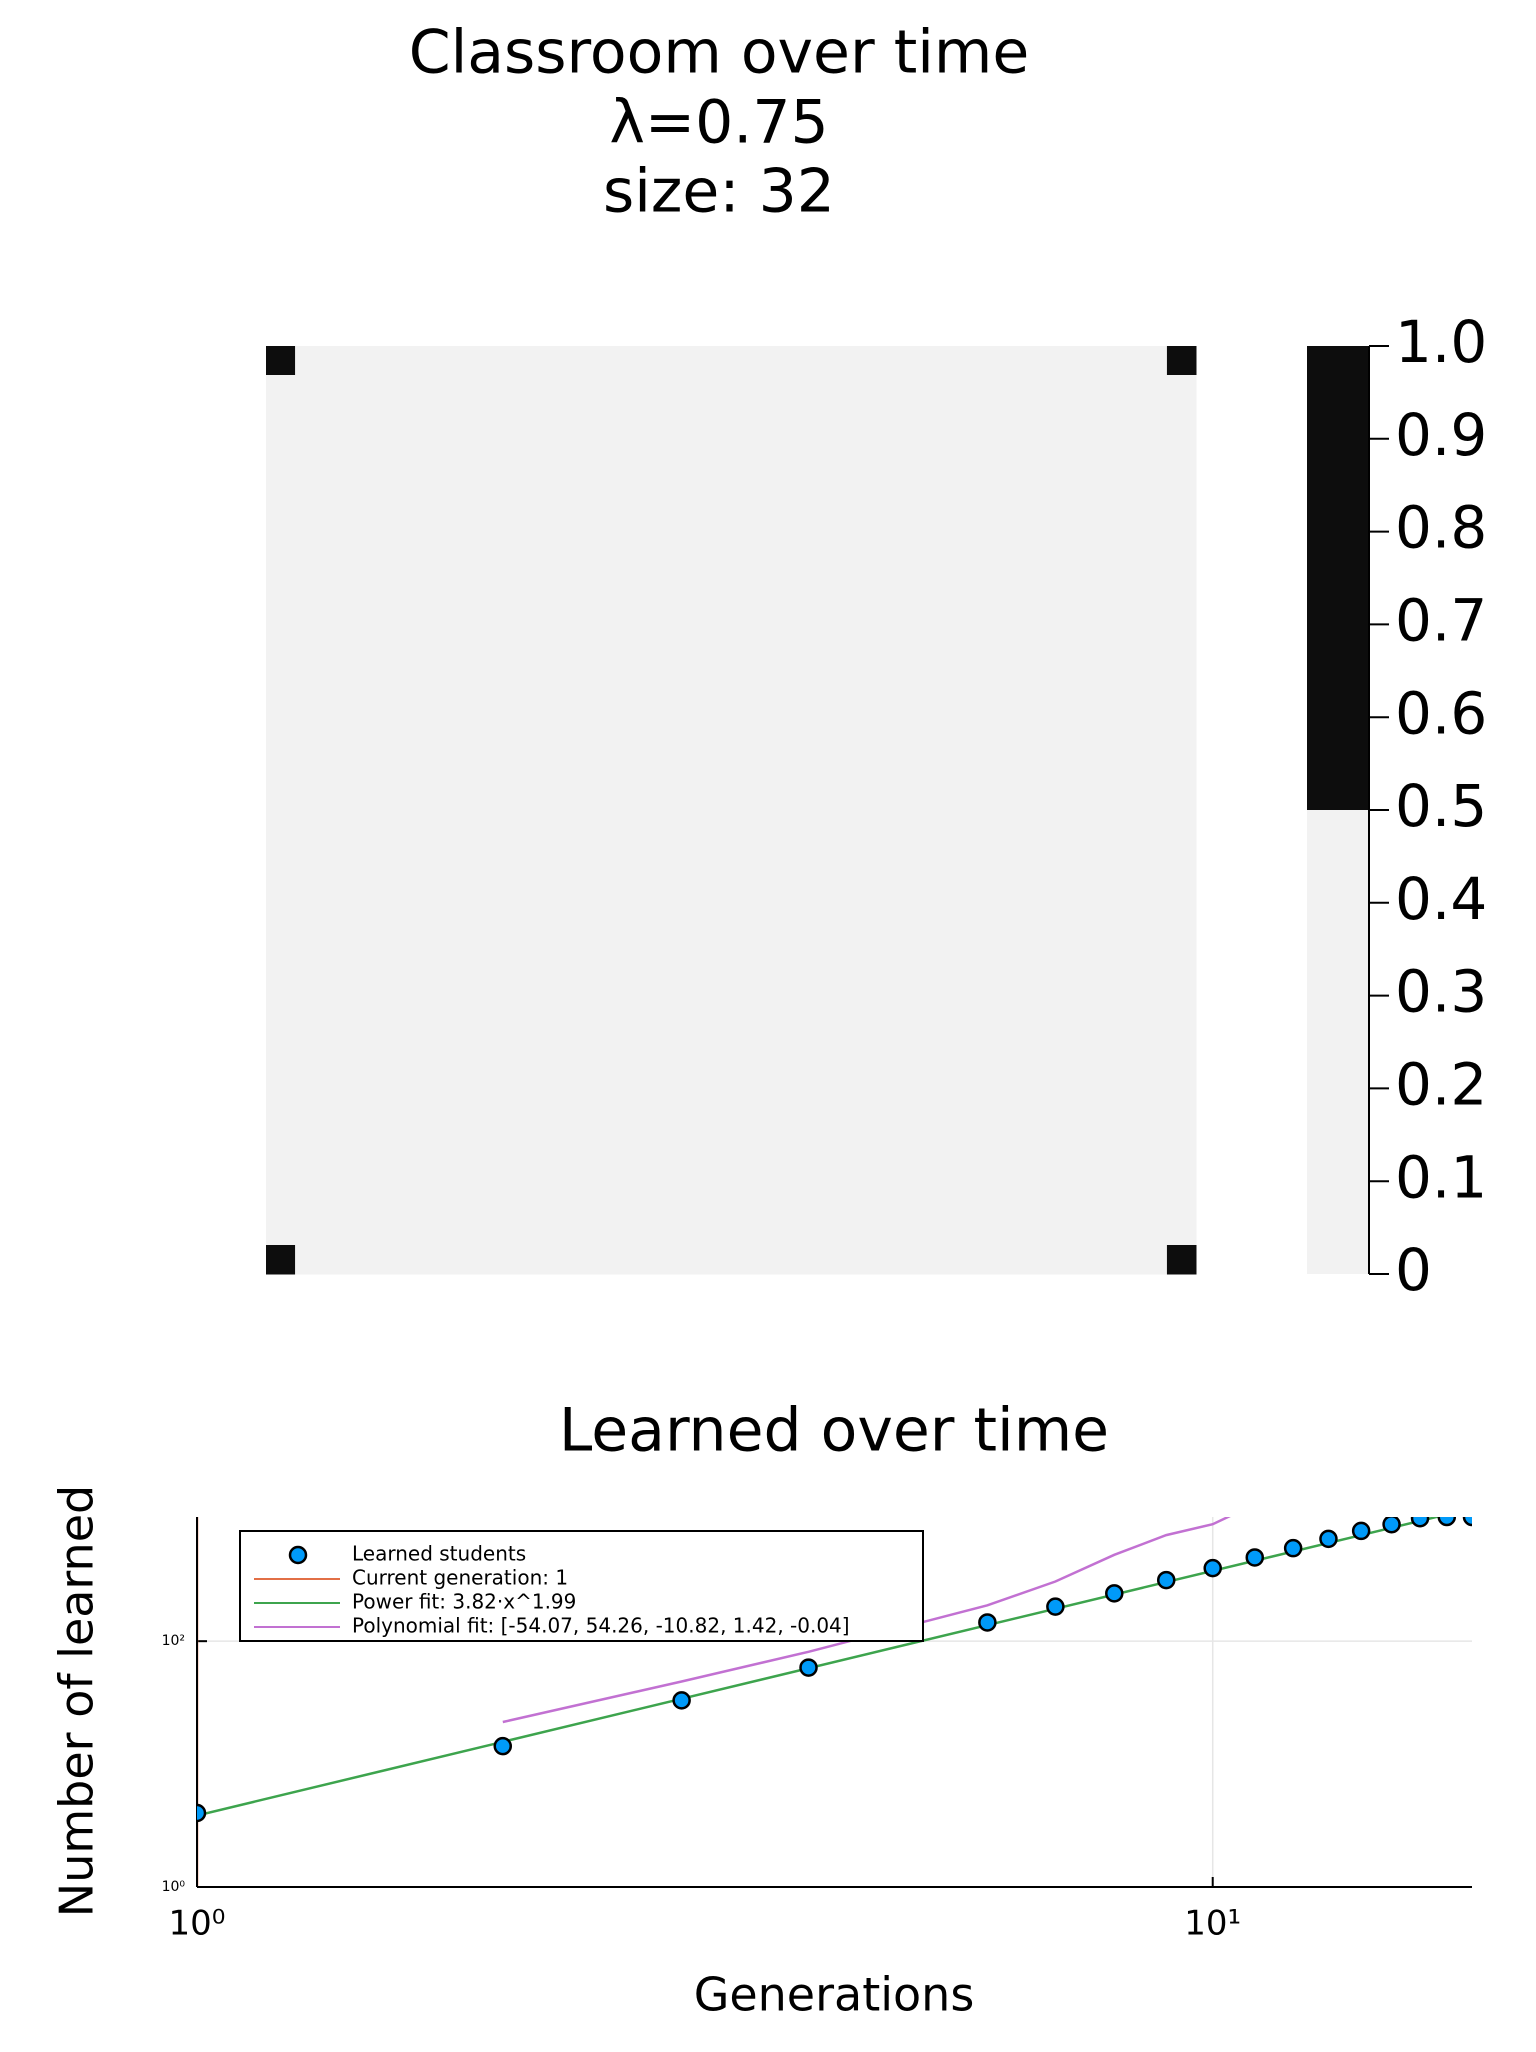 The width and height of the screenshot is (1536, 2052). I want to click on colorbar-tick-label: 0.1, so click(1441, 1177).